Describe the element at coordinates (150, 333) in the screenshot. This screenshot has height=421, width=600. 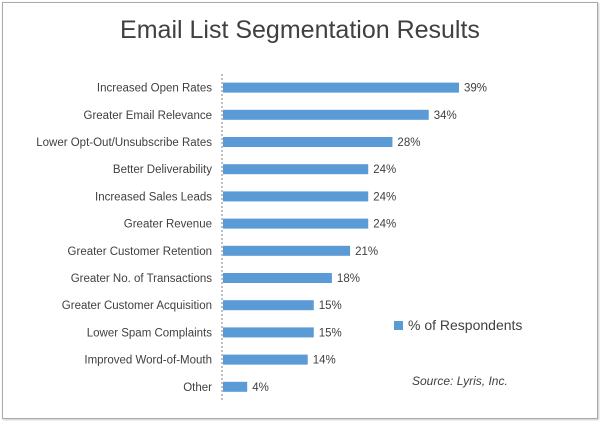
I see `category-label: Lower Spam Complaints` at that location.